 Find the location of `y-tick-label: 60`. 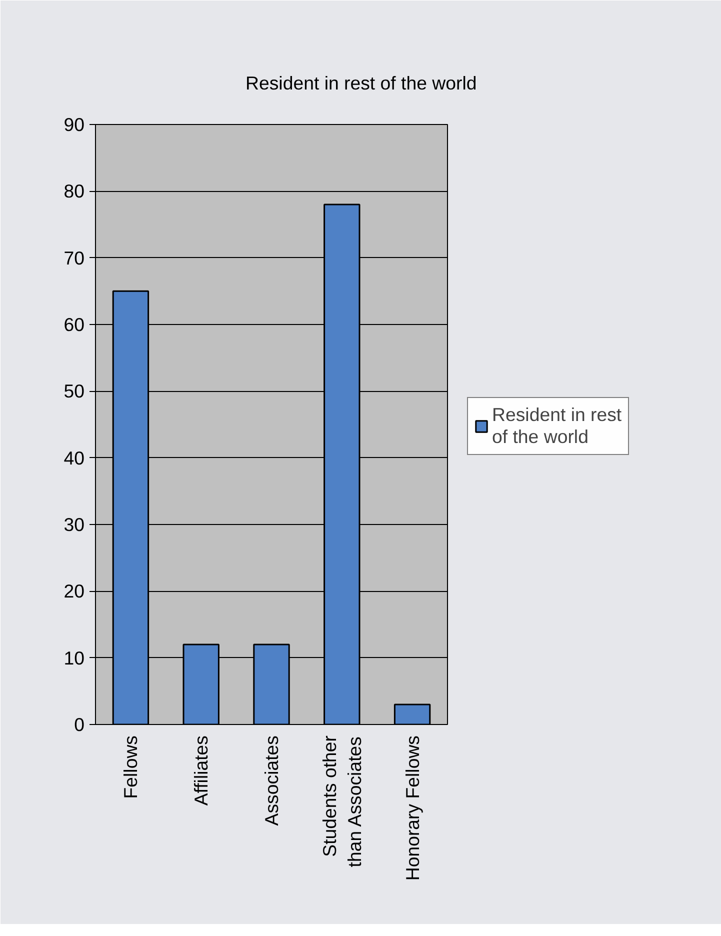

y-tick-label: 60 is located at coordinates (74, 324).